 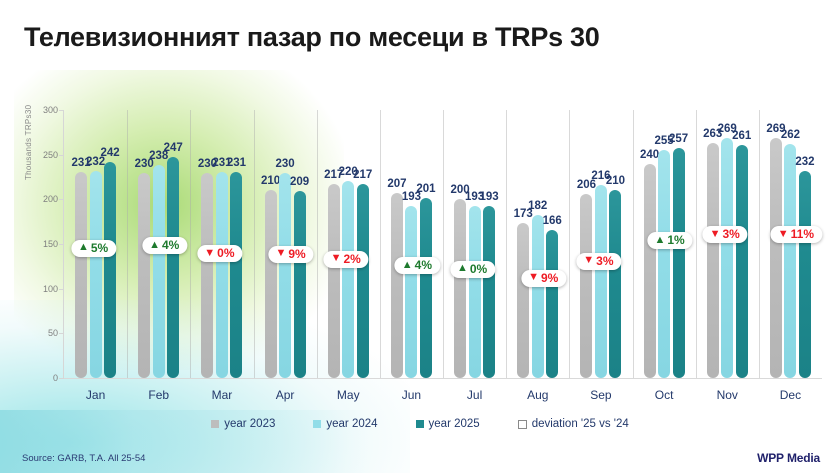 I want to click on deviation-badge: ▲ 5%, so click(x=93, y=248).